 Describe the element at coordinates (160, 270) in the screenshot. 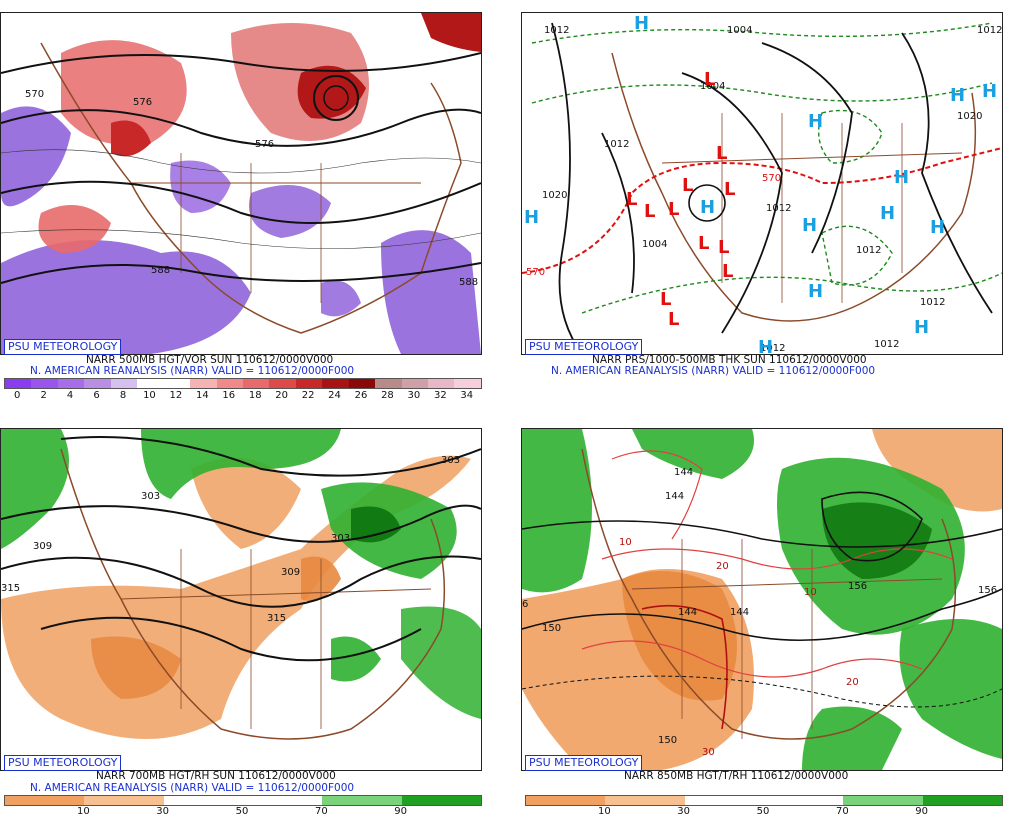

I see `contour-label: 588` at that location.